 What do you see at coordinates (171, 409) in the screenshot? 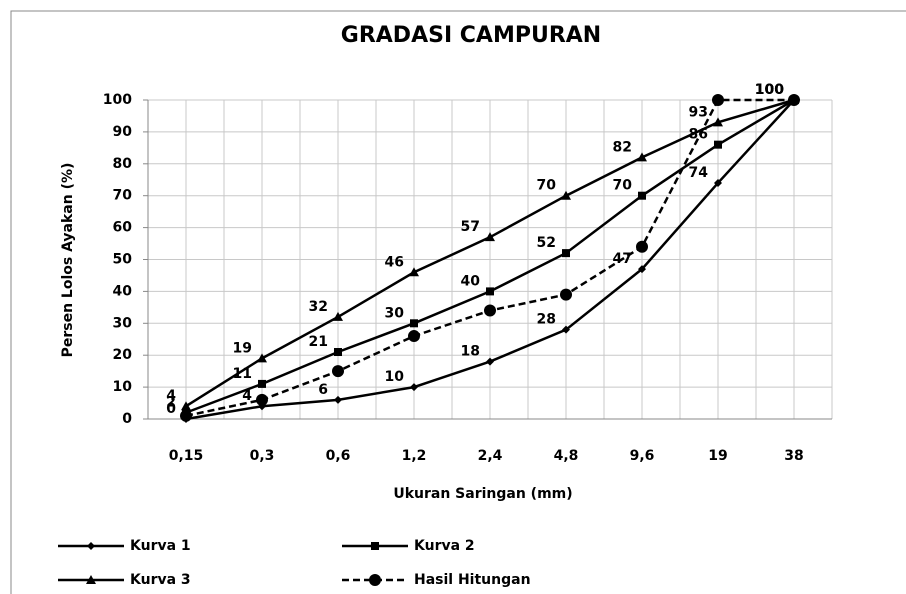
I see `data-label: 0` at bounding box center [171, 409].